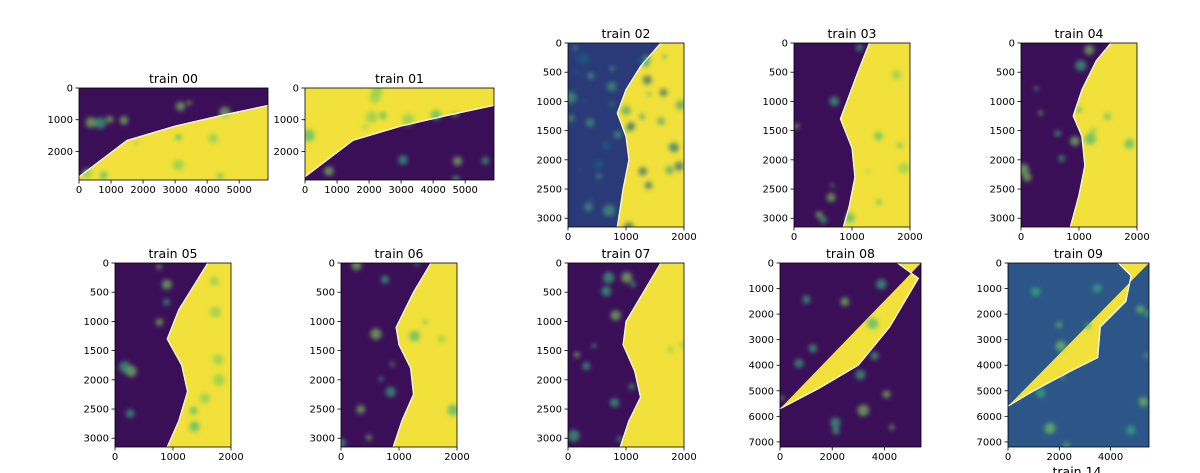  I want to click on panel-title: train 07, so click(626, 253).